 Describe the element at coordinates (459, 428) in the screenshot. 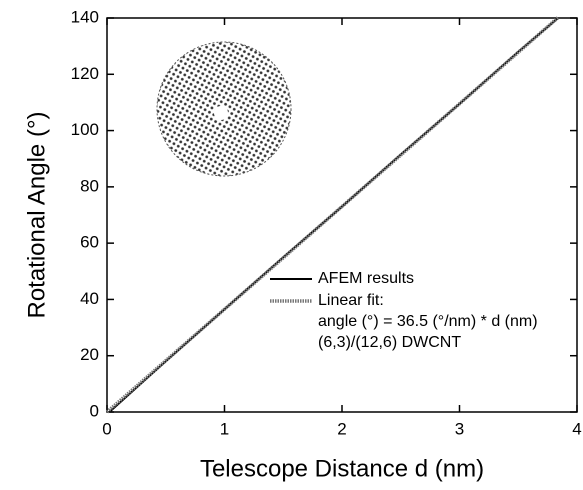

I see `x-tick-label: 3` at that location.